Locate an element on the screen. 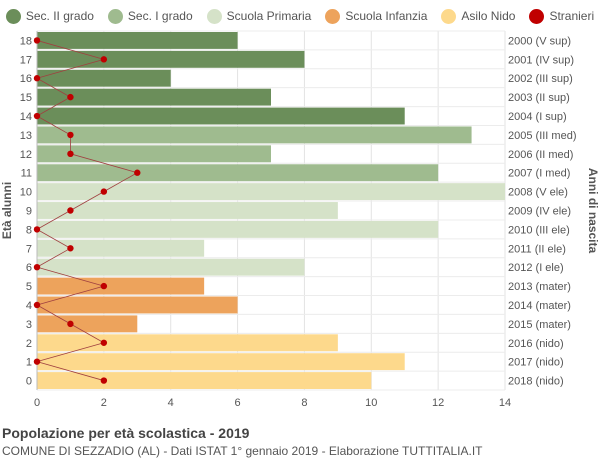 The height and width of the screenshot is (460, 600). legend-label: Stranieri is located at coordinates (572, 16).